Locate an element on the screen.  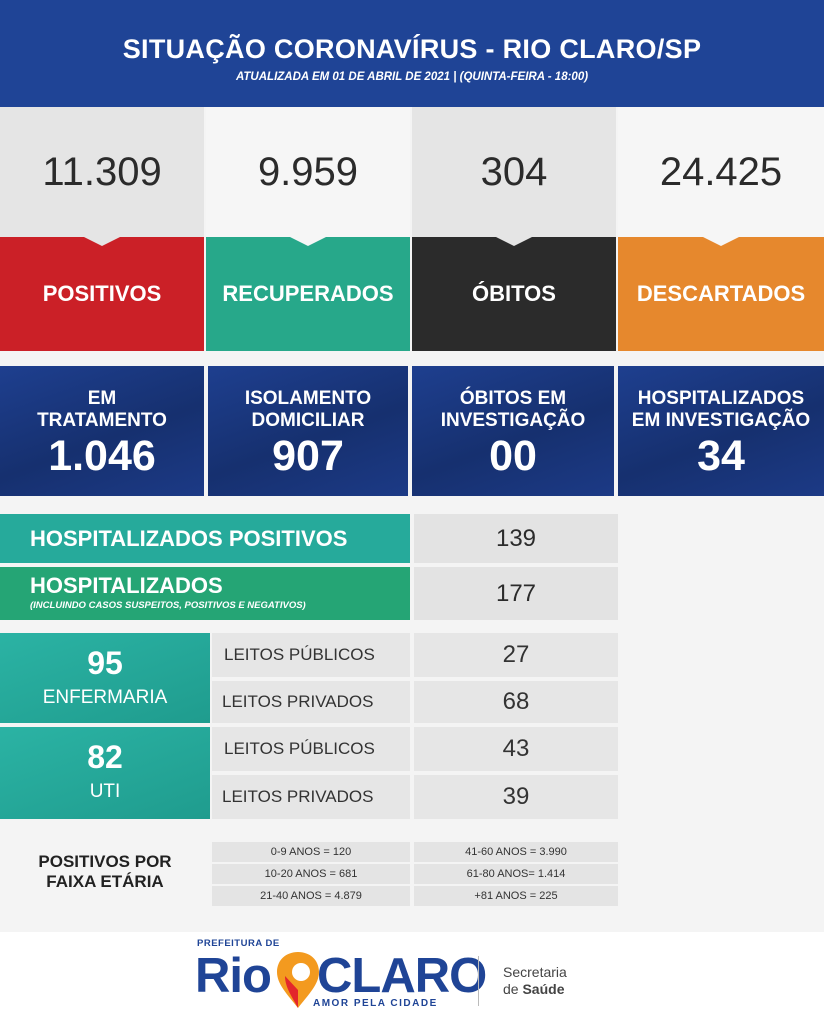
box-value: 1.046 is located at coordinates (102, 456).